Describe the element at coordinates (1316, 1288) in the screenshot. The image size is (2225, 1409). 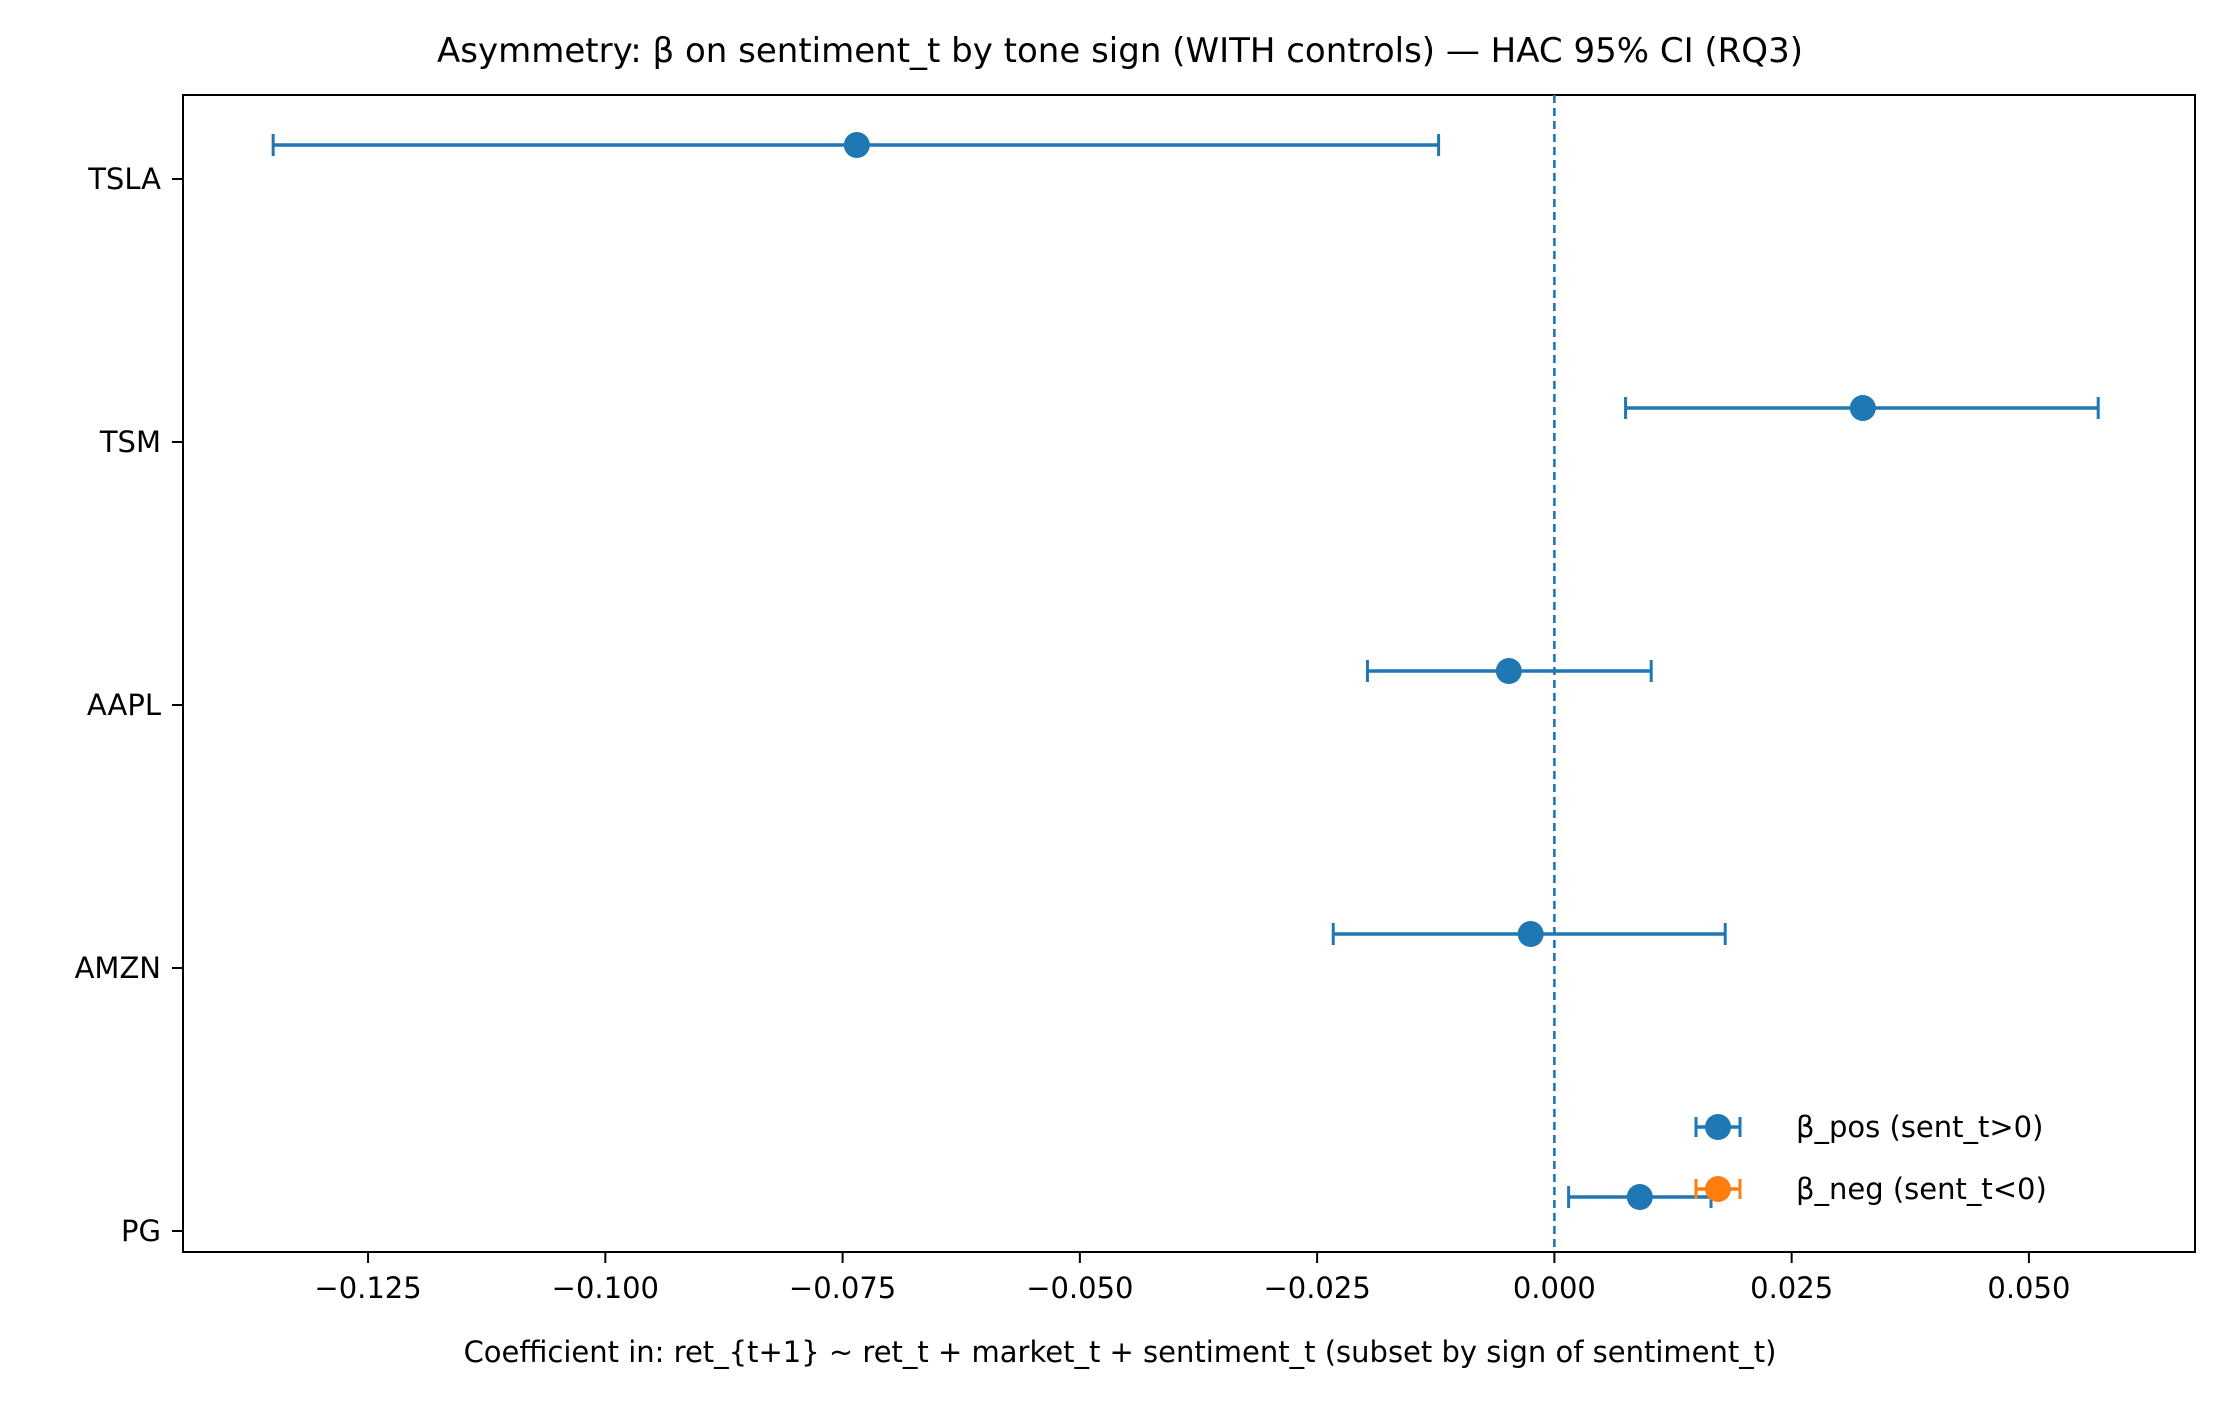
I see `x-tick-label: −0.025` at that location.